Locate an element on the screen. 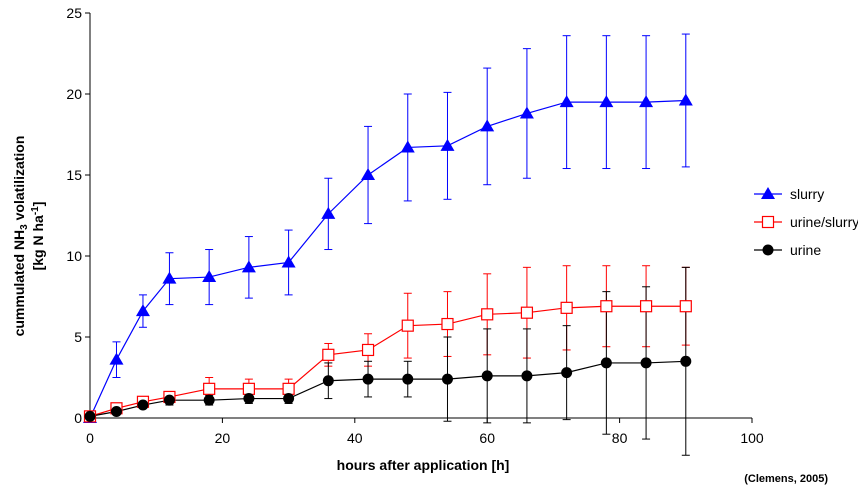  legend-marker-slurry is located at coordinates (768, 193).